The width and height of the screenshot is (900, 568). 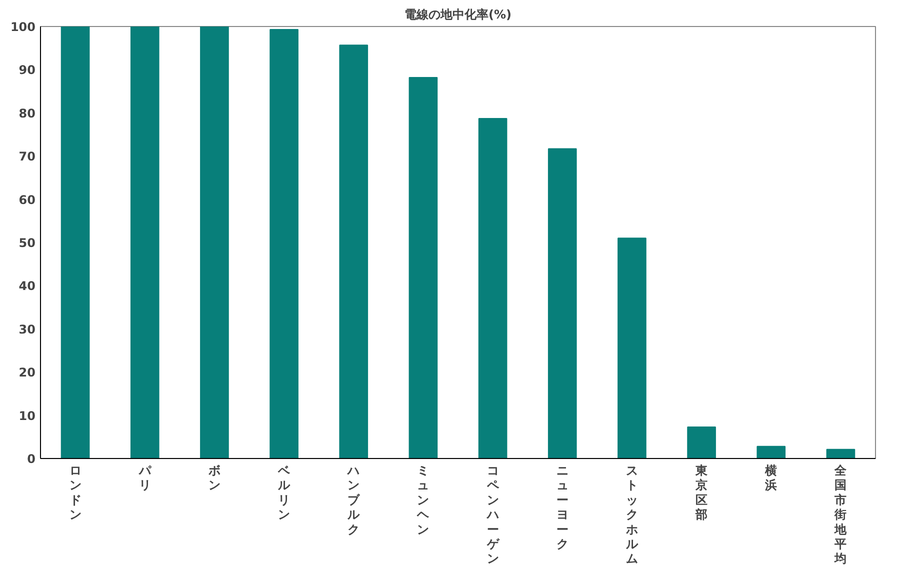 What do you see at coordinates (213, 478) in the screenshot?
I see `x-tick-label: ボン` at bounding box center [213, 478].